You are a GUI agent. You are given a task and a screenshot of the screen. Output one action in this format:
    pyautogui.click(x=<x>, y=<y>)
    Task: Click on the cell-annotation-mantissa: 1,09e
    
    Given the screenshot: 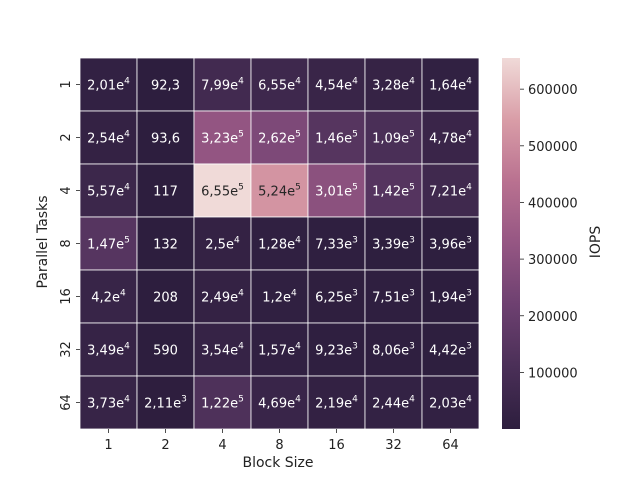 What is the action you would take?
    pyautogui.click(x=390, y=139)
    